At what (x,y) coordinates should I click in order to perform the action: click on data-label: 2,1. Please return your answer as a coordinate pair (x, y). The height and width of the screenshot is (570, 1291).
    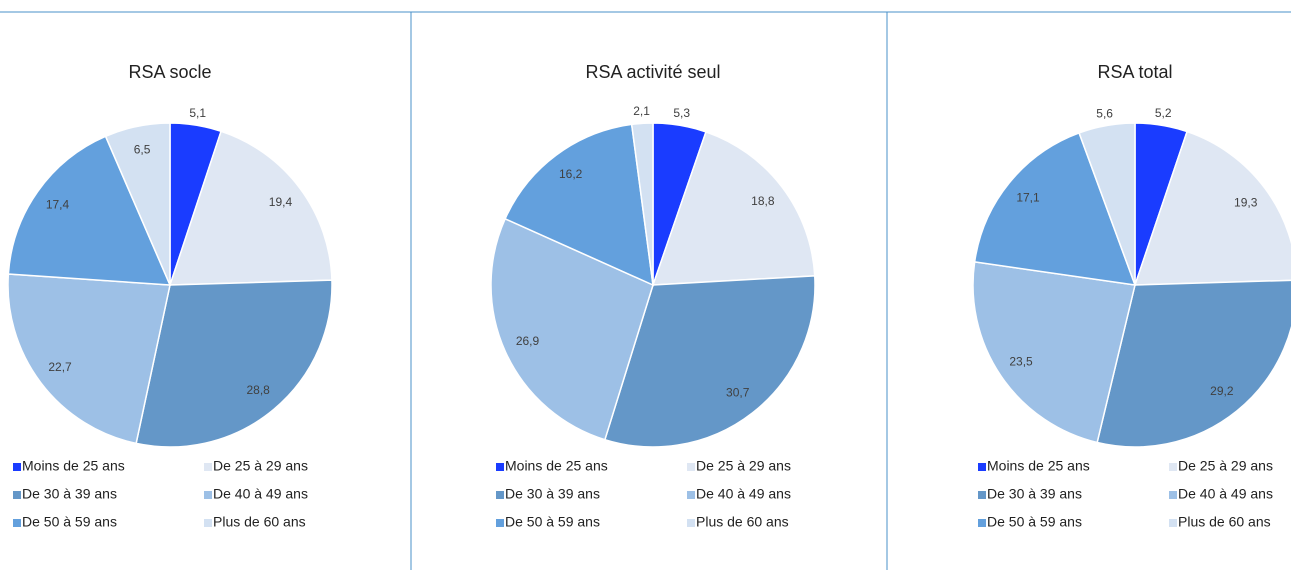
    Looking at the image, I should click on (641, 111).